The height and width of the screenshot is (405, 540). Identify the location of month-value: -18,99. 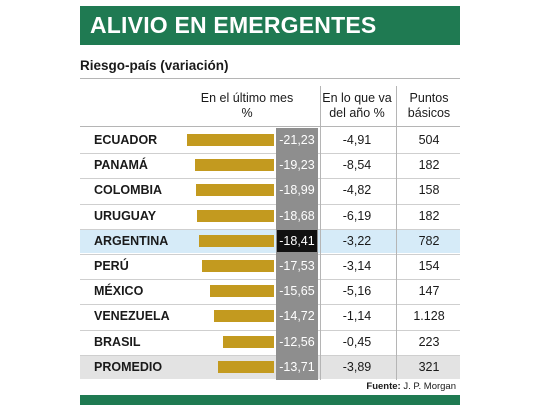
(297, 190).